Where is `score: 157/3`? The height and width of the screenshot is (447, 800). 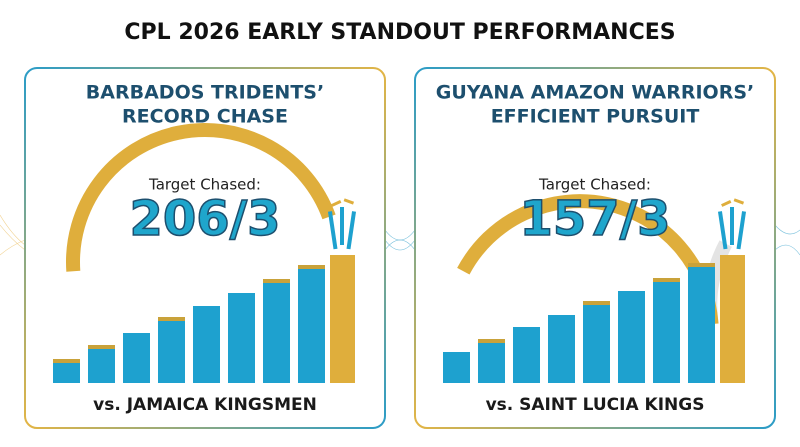
score: 157/3 is located at coordinates (594, 219).